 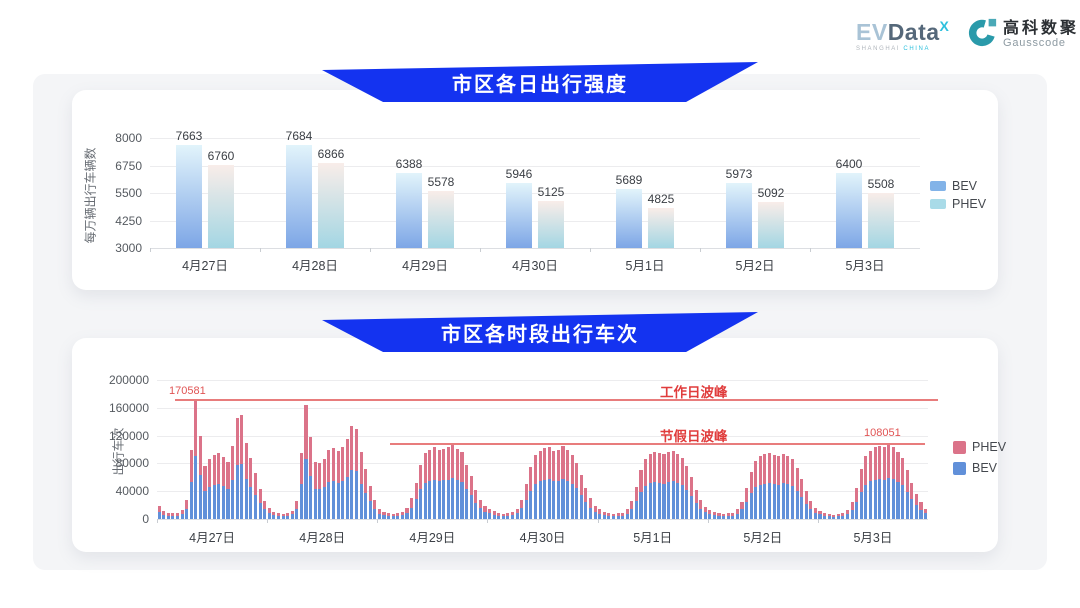 I want to click on legend-item-bev: BEV, so click(x=958, y=186).